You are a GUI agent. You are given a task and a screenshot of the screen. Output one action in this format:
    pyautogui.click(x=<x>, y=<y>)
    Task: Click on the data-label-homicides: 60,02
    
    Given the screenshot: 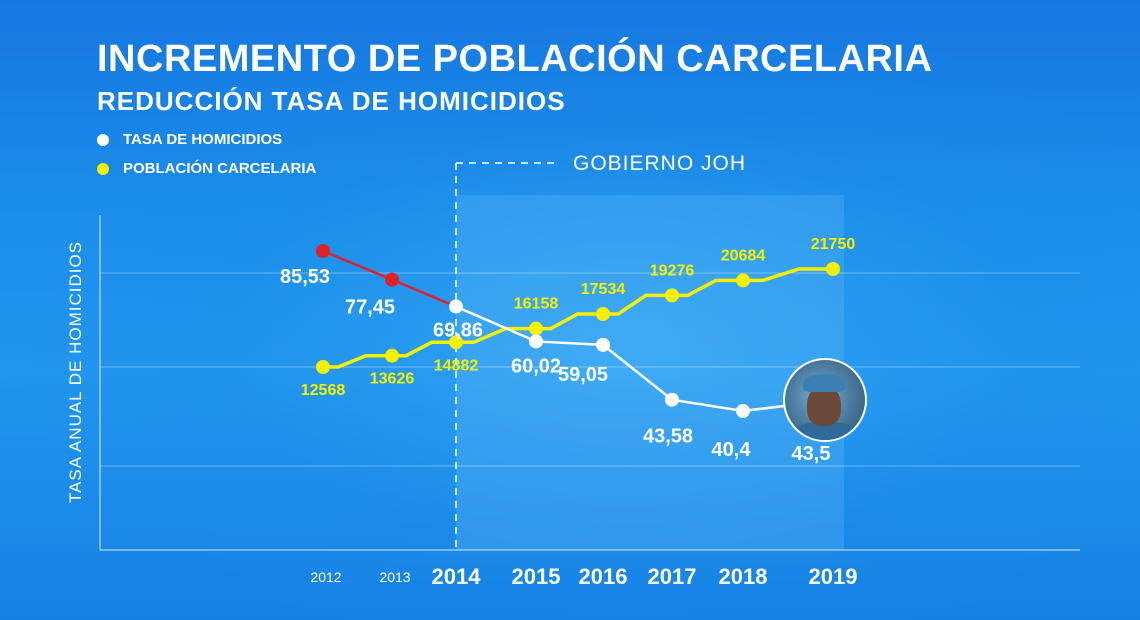 What is the action you would take?
    pyautogui.click(x=536, y=366)
    